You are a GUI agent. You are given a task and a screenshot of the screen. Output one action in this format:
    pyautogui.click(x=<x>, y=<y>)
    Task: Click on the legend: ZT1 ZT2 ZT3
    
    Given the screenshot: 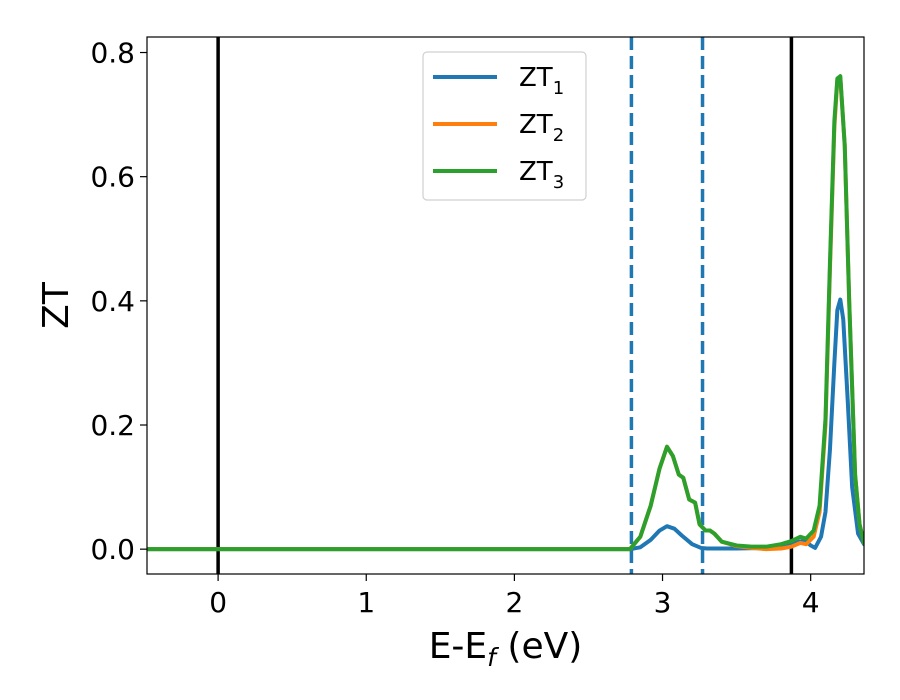 What is the action you would take?
    pyautogui.click(x=504, y=126)
    